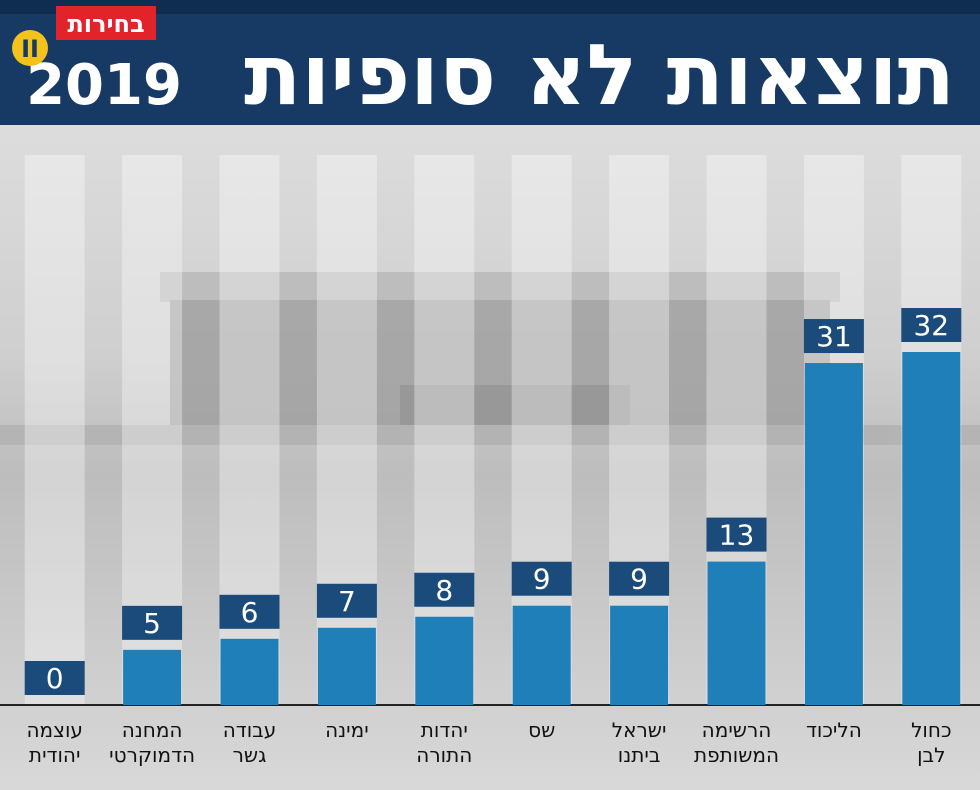 The height and width of the screenshot is (790, 980). Describe the element at coordinates (541, 730) in the screenshot. I see `x-tick-label: שס` at that location.